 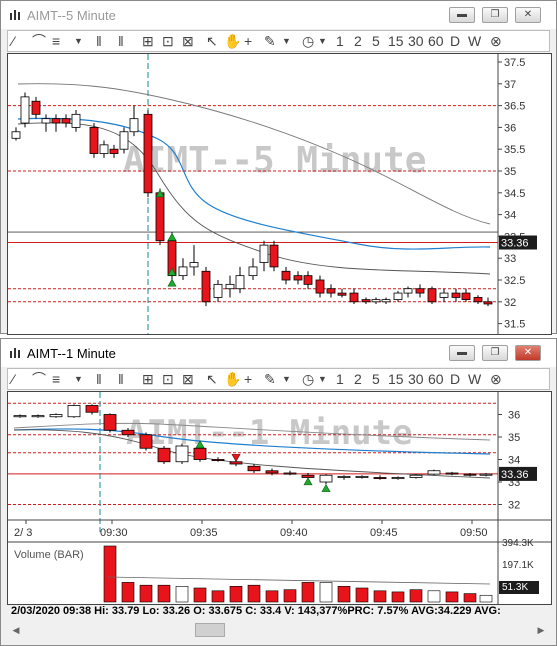 What do you see at coordinates (514, 416) in the screenshot?
I see `price-tick-label: 36` at bounding box center [514, 416].